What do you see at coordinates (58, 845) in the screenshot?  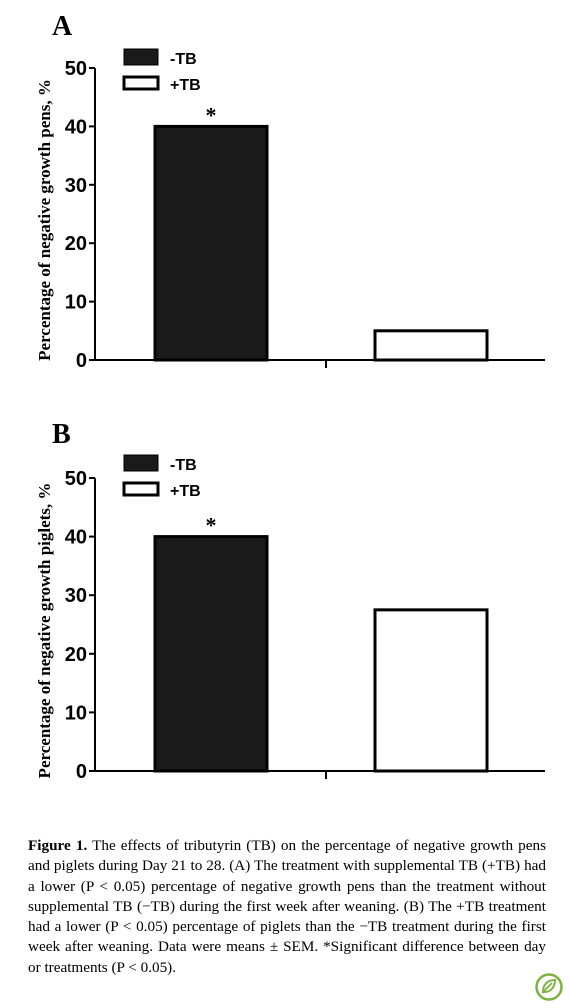 I see `caption-label: Figure 1.` at bounding box center [58, 845].